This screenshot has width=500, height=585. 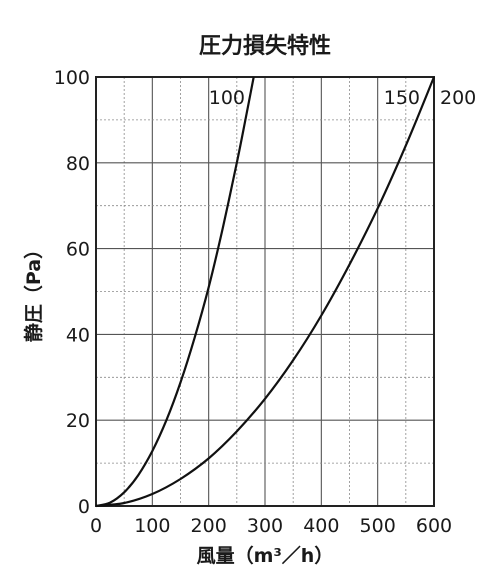 I want to click on chart-title: 圧力損失特性, so click(x=265, y=46).